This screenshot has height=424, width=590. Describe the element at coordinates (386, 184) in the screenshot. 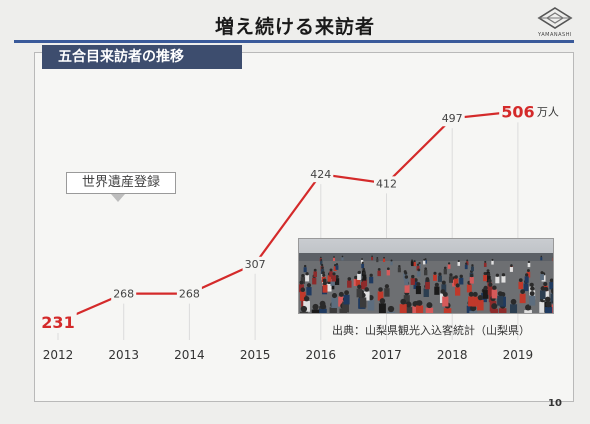

I see `data-label-bg-2017` at that location.